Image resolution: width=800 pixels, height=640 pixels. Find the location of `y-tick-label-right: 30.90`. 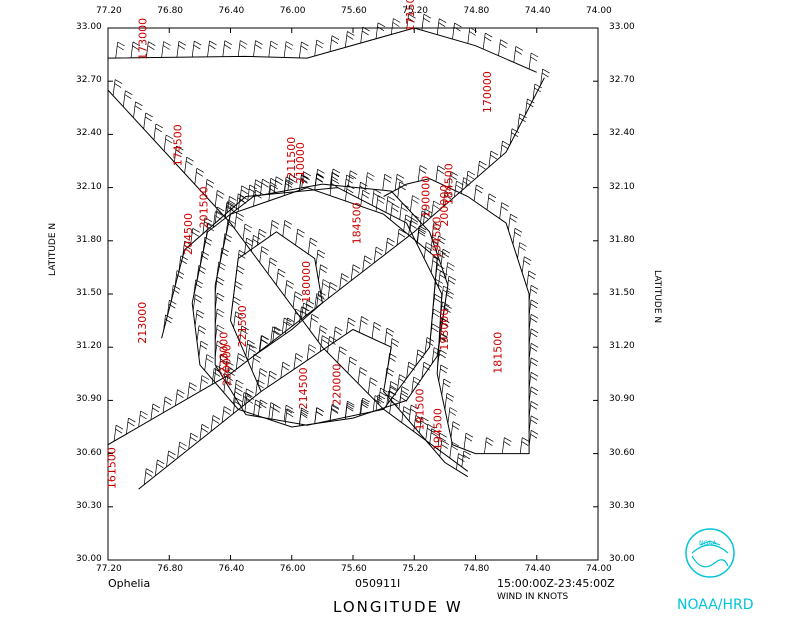

y-tick-label-right: 30.90 is located at coordinates (622, 399).